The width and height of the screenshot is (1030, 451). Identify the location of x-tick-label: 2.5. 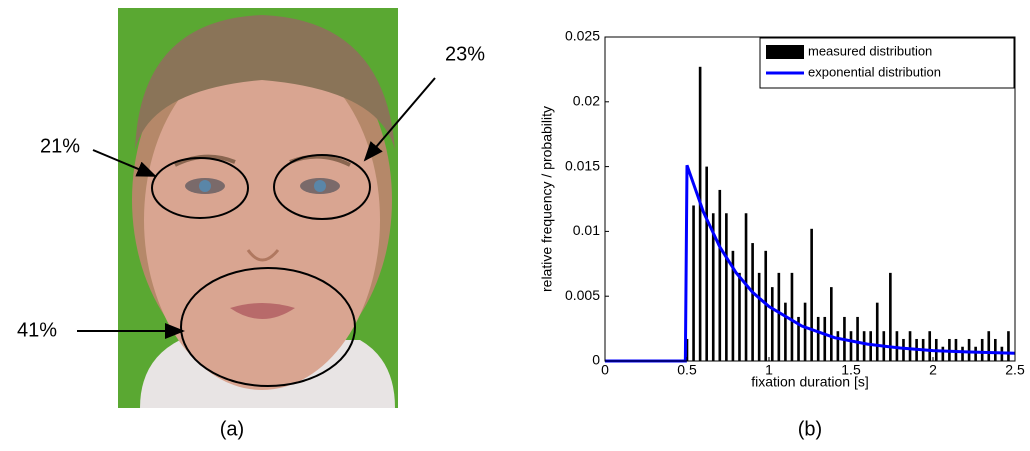
(1015, 370).